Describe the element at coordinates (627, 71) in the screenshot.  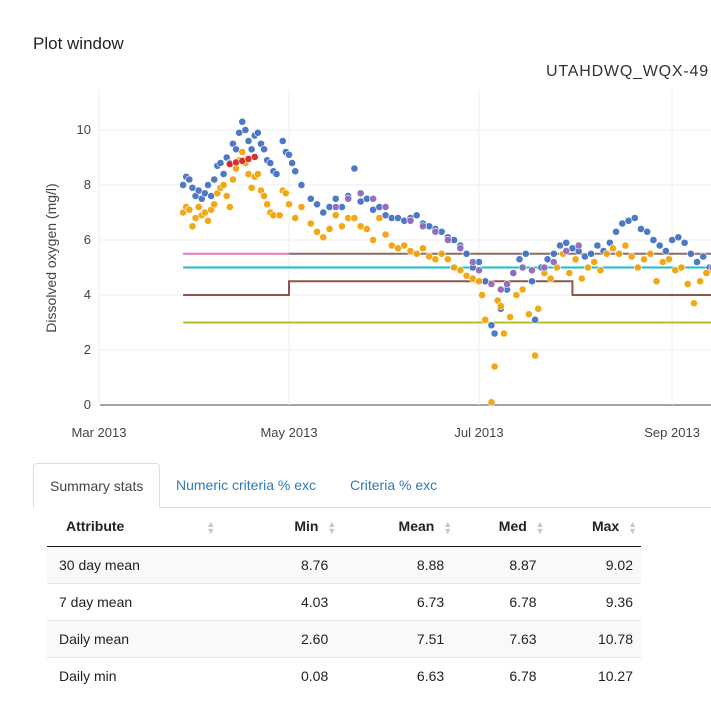
I see `plot-title: UTAHDWQ_WQX-49` at that location.